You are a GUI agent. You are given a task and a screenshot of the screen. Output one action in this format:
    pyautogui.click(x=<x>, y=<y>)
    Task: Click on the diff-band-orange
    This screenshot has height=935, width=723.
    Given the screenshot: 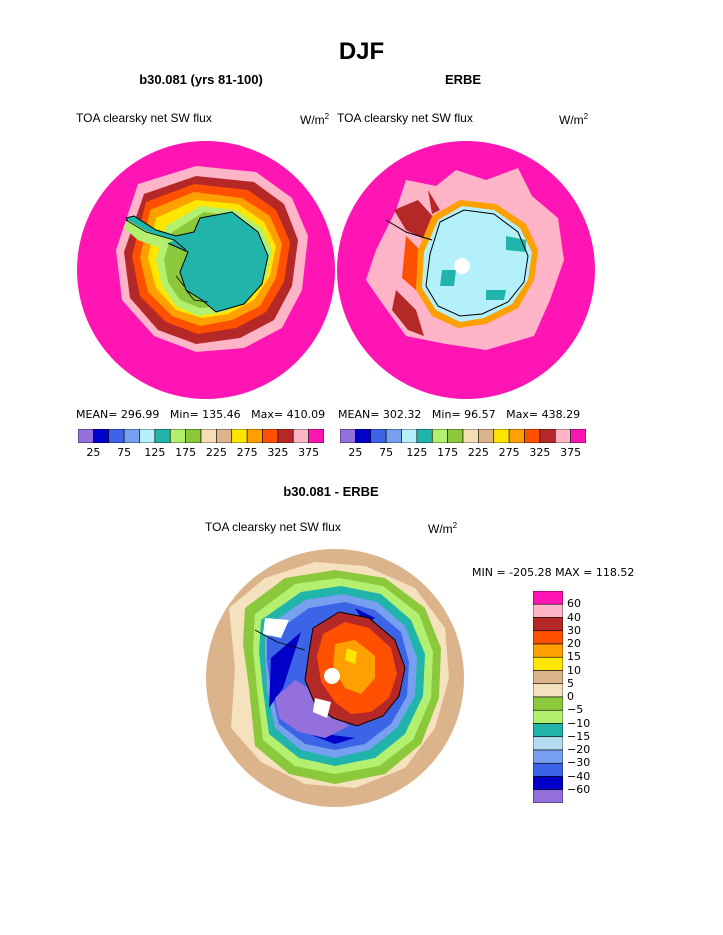 What is the action you would take?
    pyautogui.click(x=354, y=667)
    